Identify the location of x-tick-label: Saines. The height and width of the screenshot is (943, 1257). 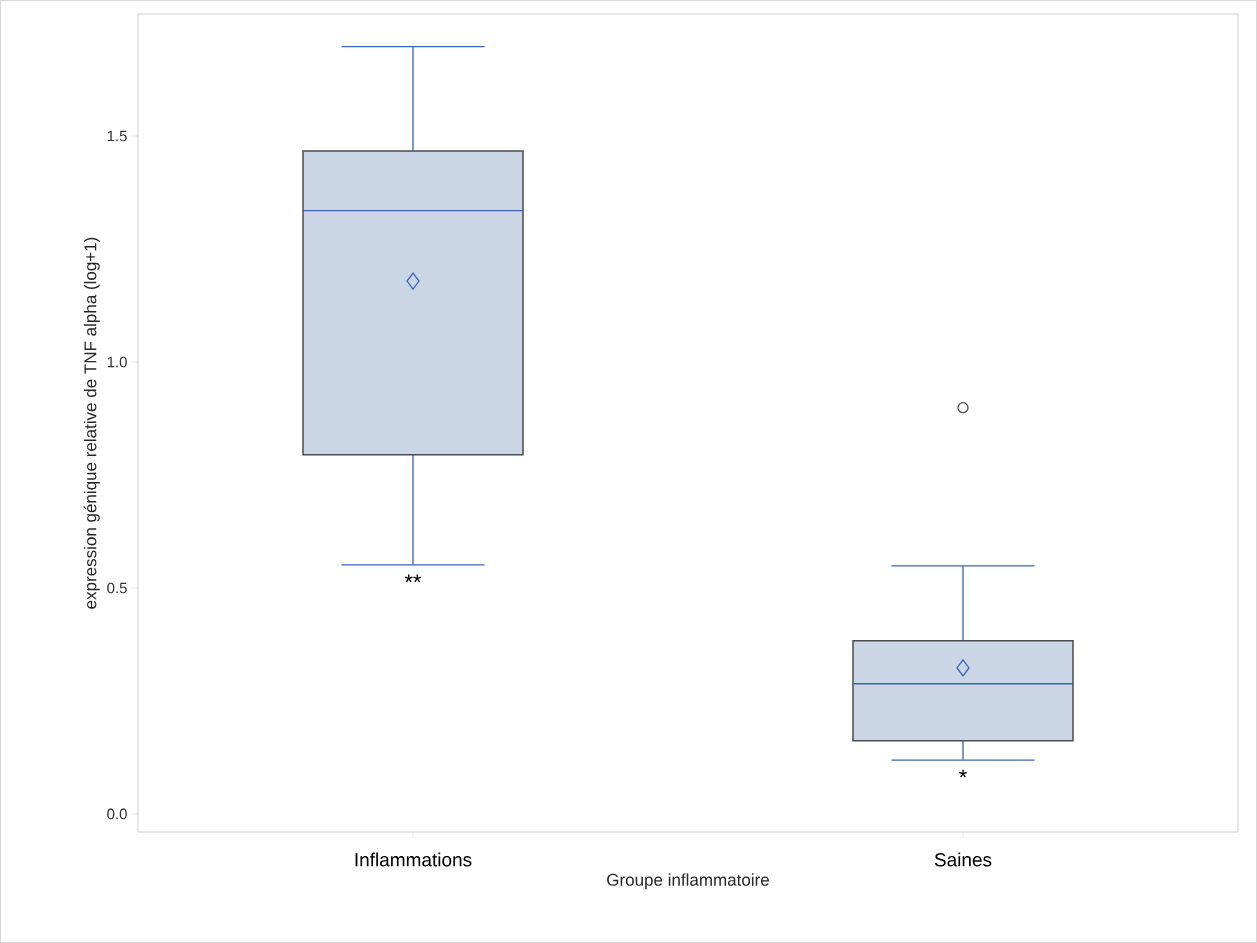
(963, 859).